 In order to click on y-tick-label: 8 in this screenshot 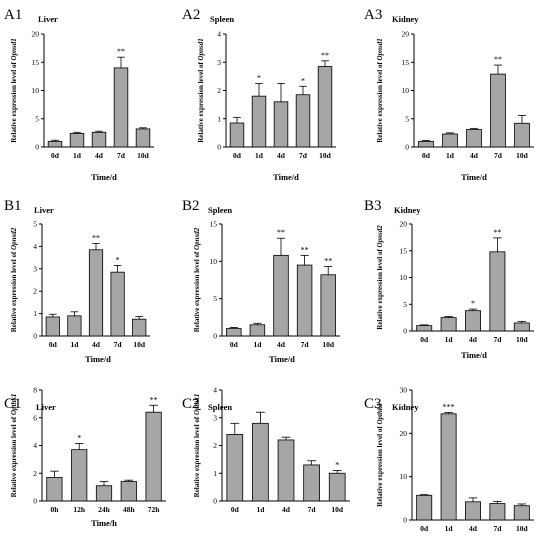, I will do `click(35, 390)`.